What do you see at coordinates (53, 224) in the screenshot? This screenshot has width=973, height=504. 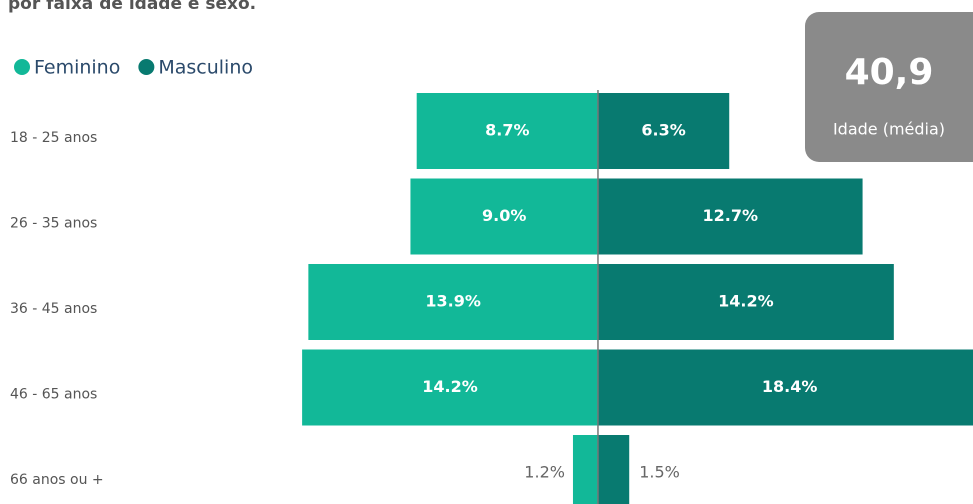 I see `category-label: 26 - 35 anos` at bounding box center [53, 224].